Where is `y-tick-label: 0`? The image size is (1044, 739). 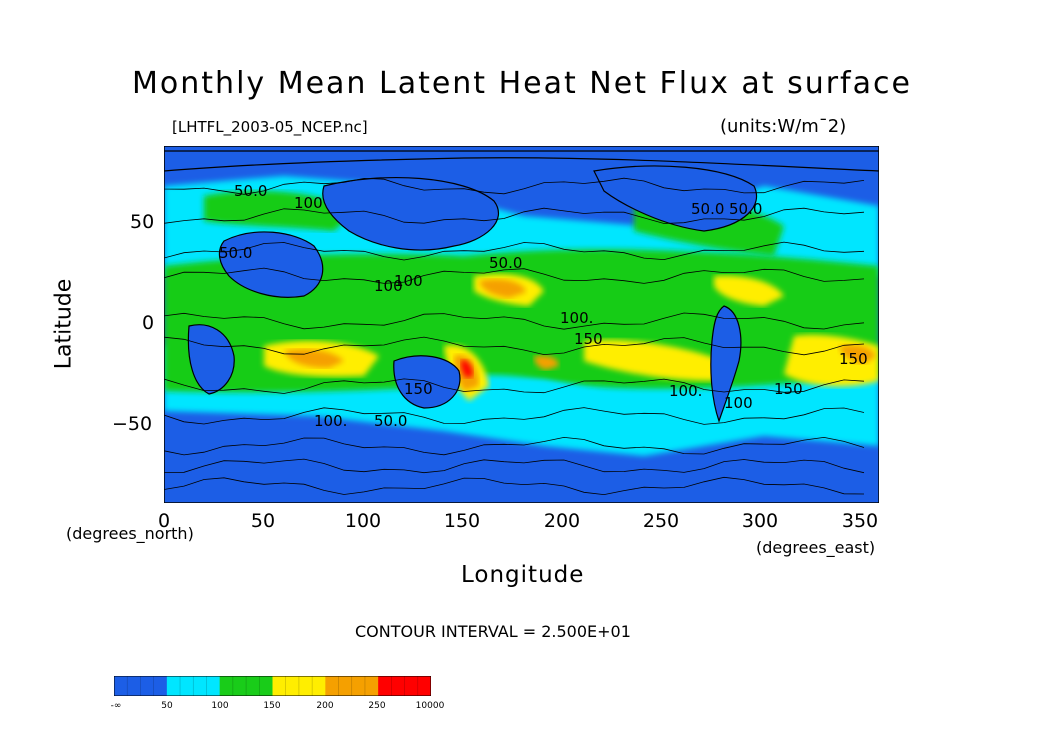
y-tick-label: 0 is located at coordinates (148, 323).